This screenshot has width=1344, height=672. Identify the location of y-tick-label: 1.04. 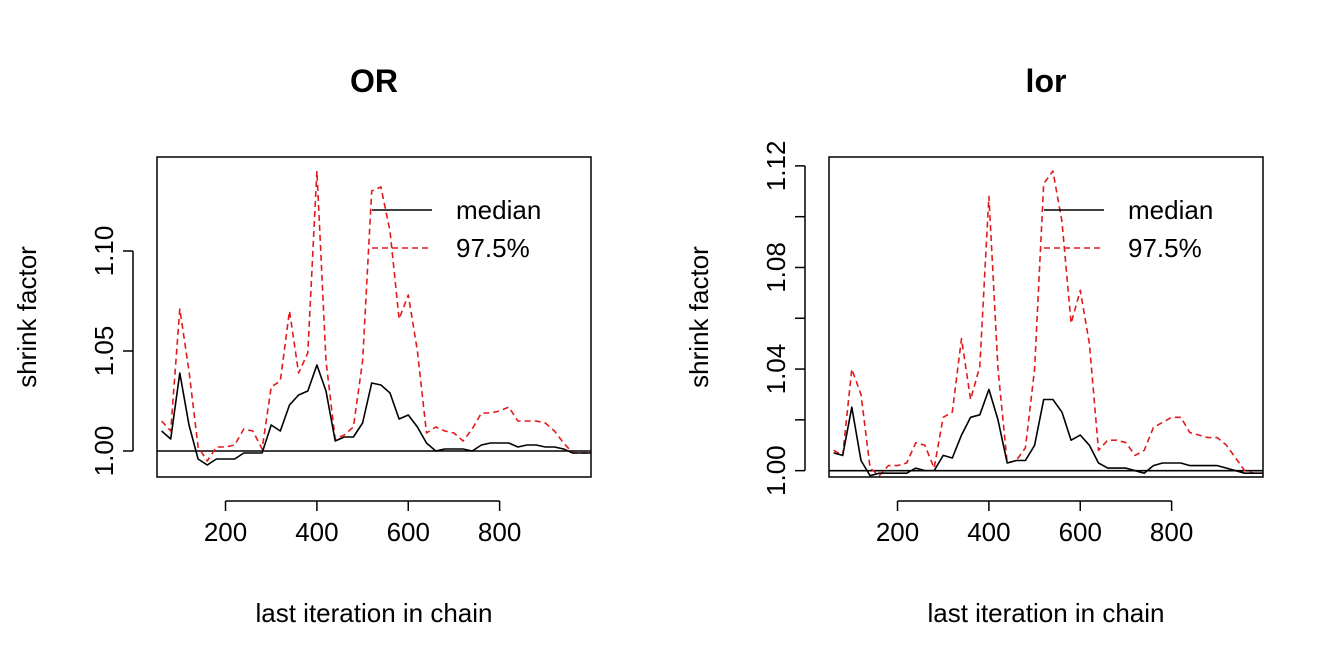
(776, 369).